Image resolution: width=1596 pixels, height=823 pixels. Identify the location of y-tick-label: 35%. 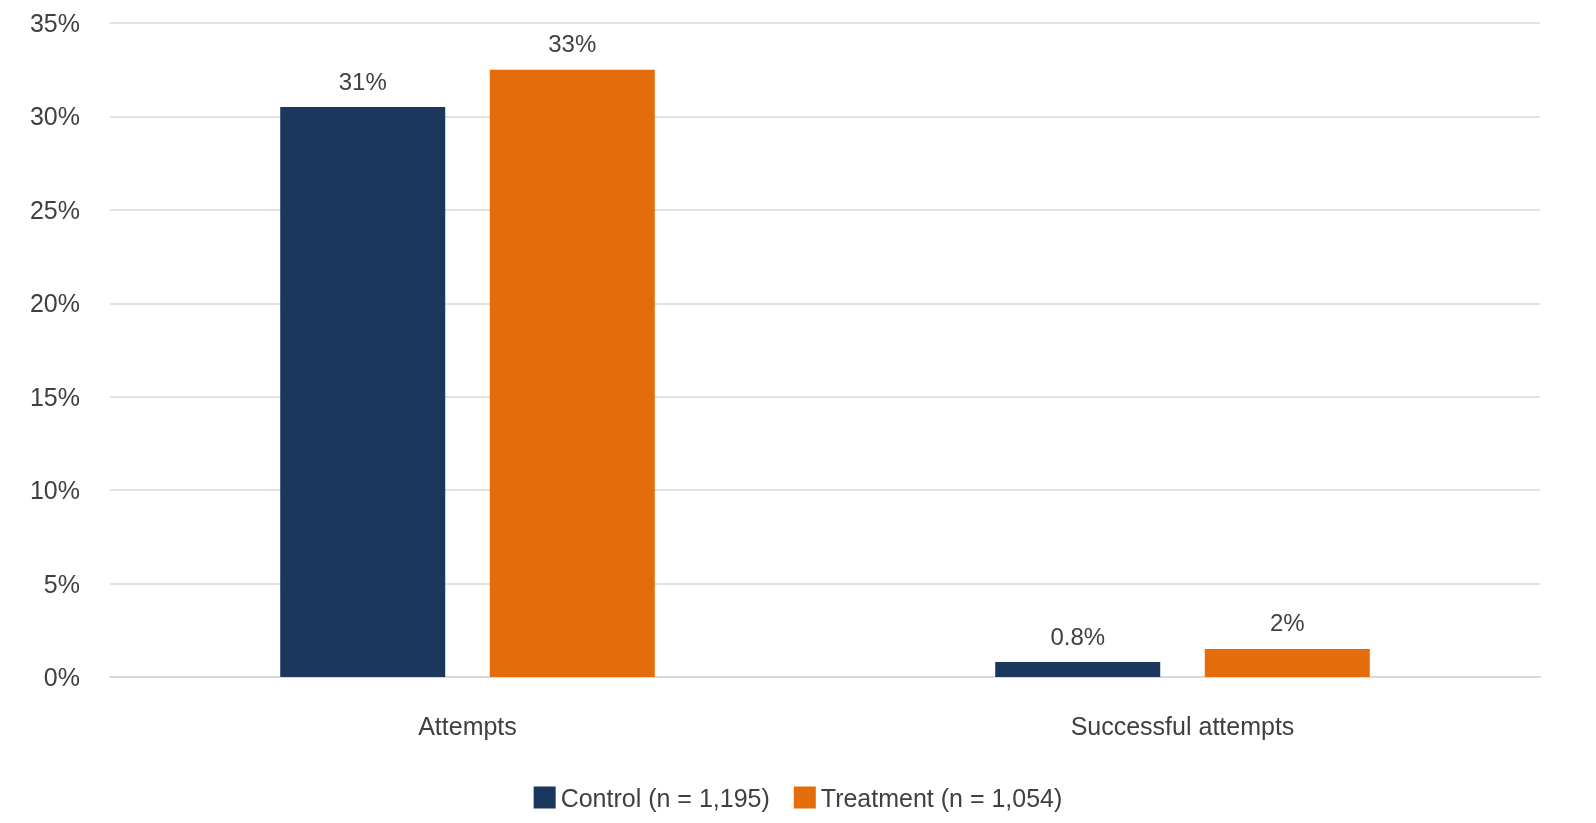
(54, 23).